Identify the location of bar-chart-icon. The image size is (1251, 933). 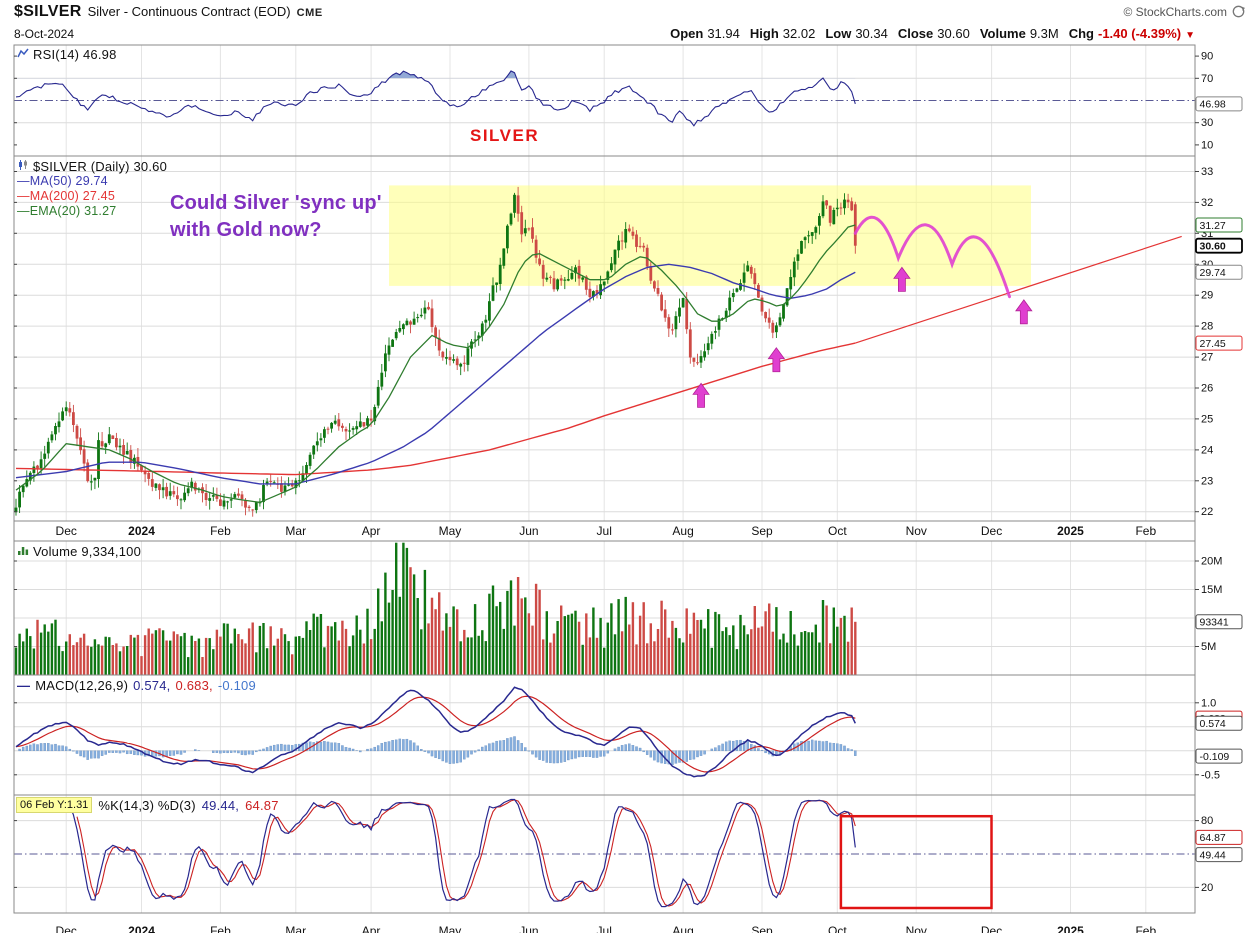
(23, 551).